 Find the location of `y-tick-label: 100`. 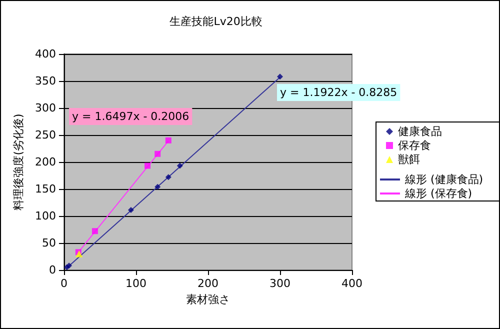

y-tick-label: 100 is located at coordinates (45, 216).